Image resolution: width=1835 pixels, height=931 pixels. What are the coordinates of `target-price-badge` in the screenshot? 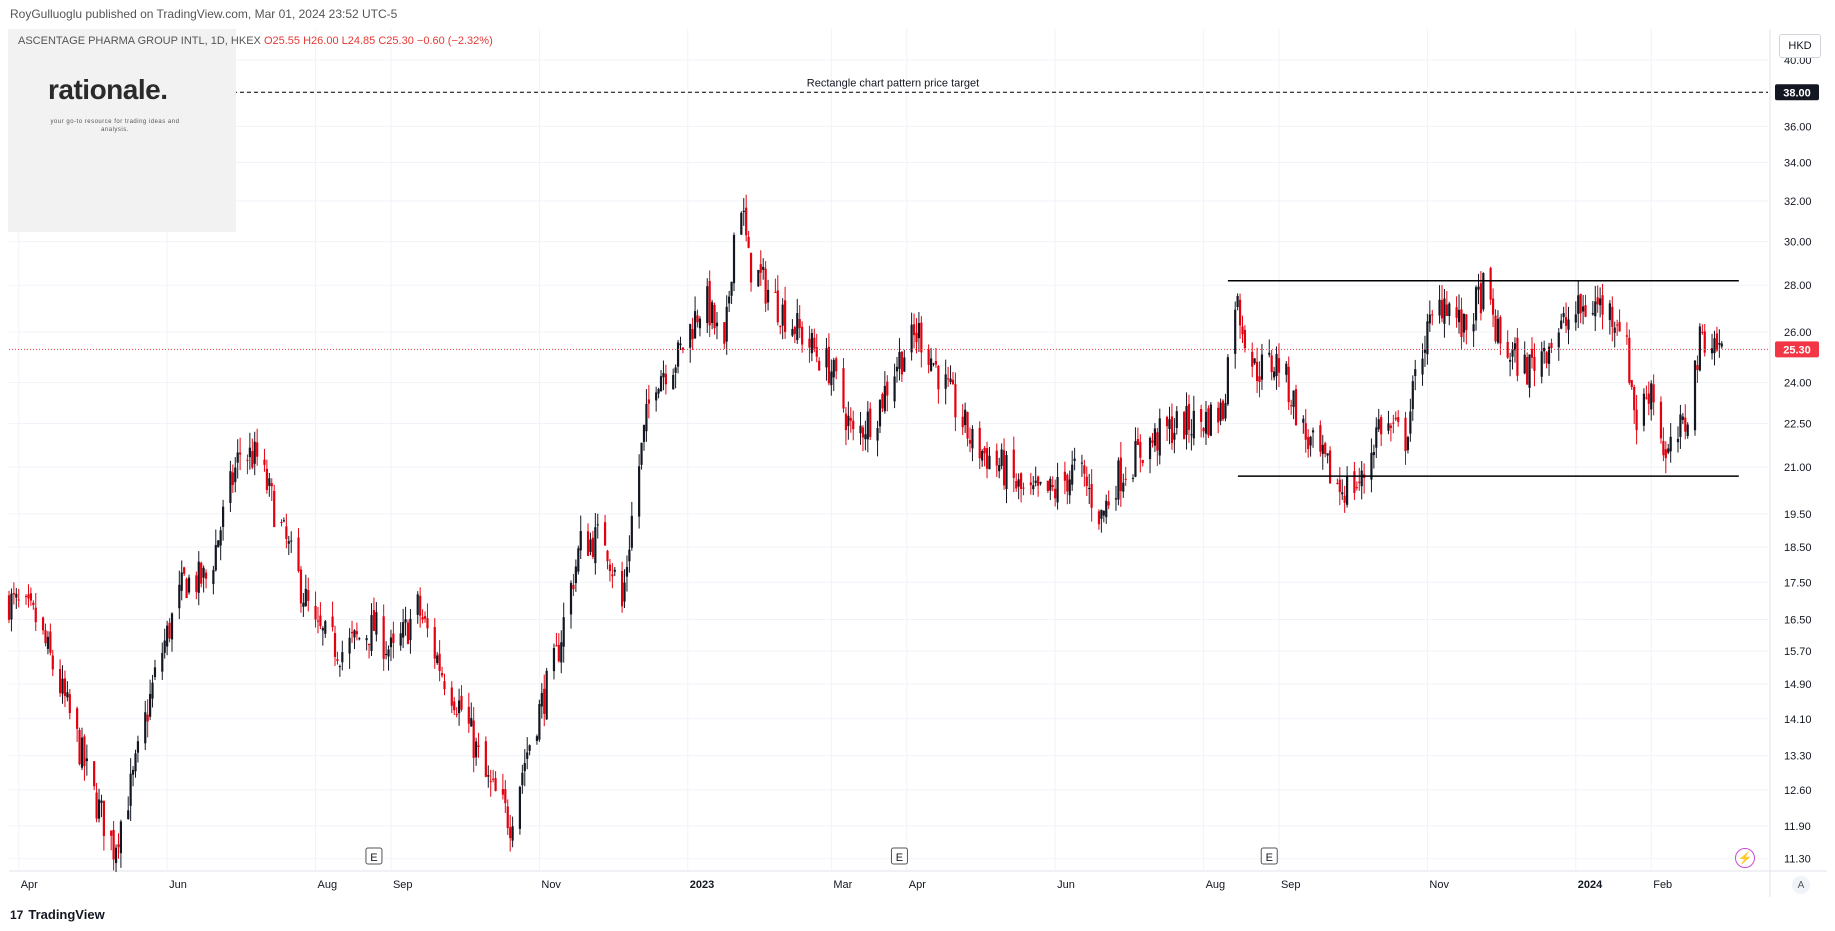 It's located at (1797, 92).